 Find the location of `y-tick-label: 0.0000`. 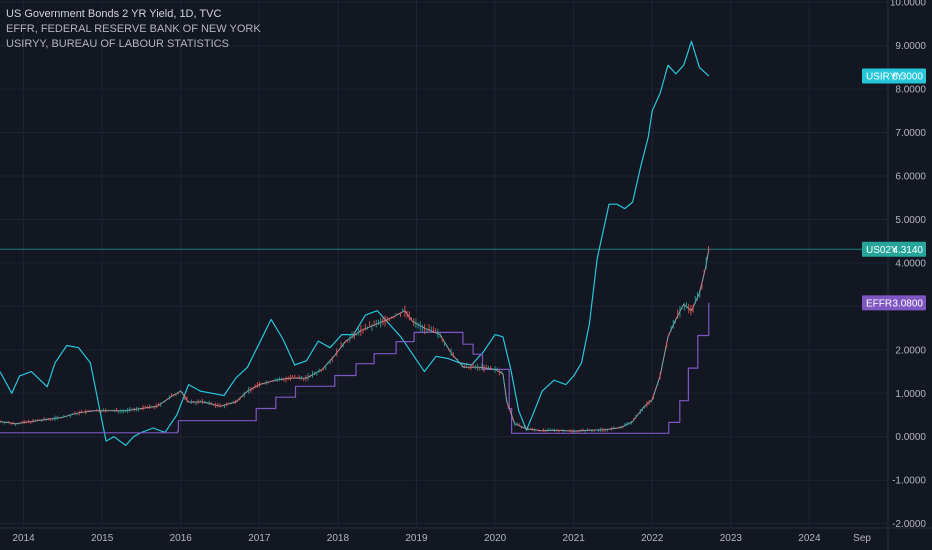

y-tick-label: 0.0000 is located at coordinates (910, 437).